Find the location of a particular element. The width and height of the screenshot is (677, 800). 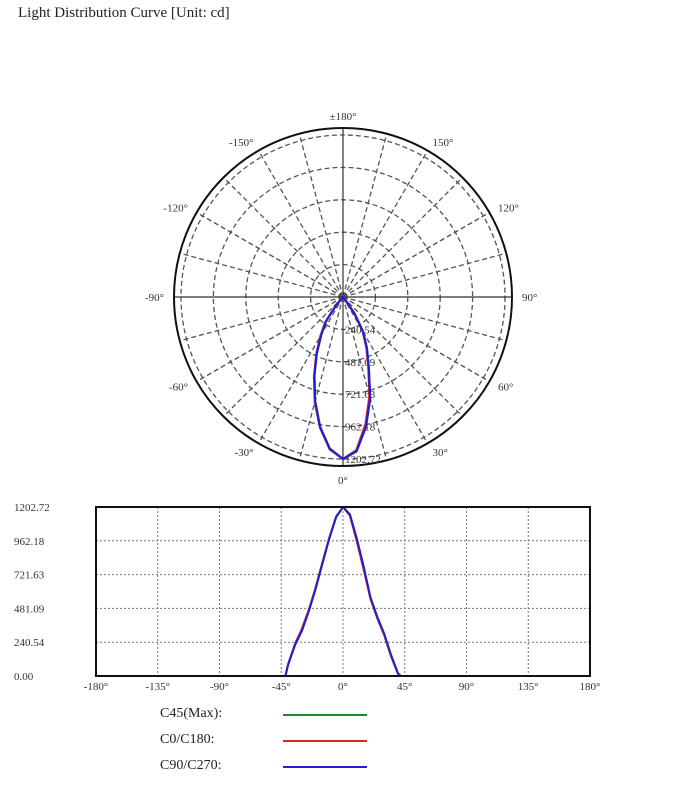

polar-angle-label: 90° is located at coordinates (529, 298).